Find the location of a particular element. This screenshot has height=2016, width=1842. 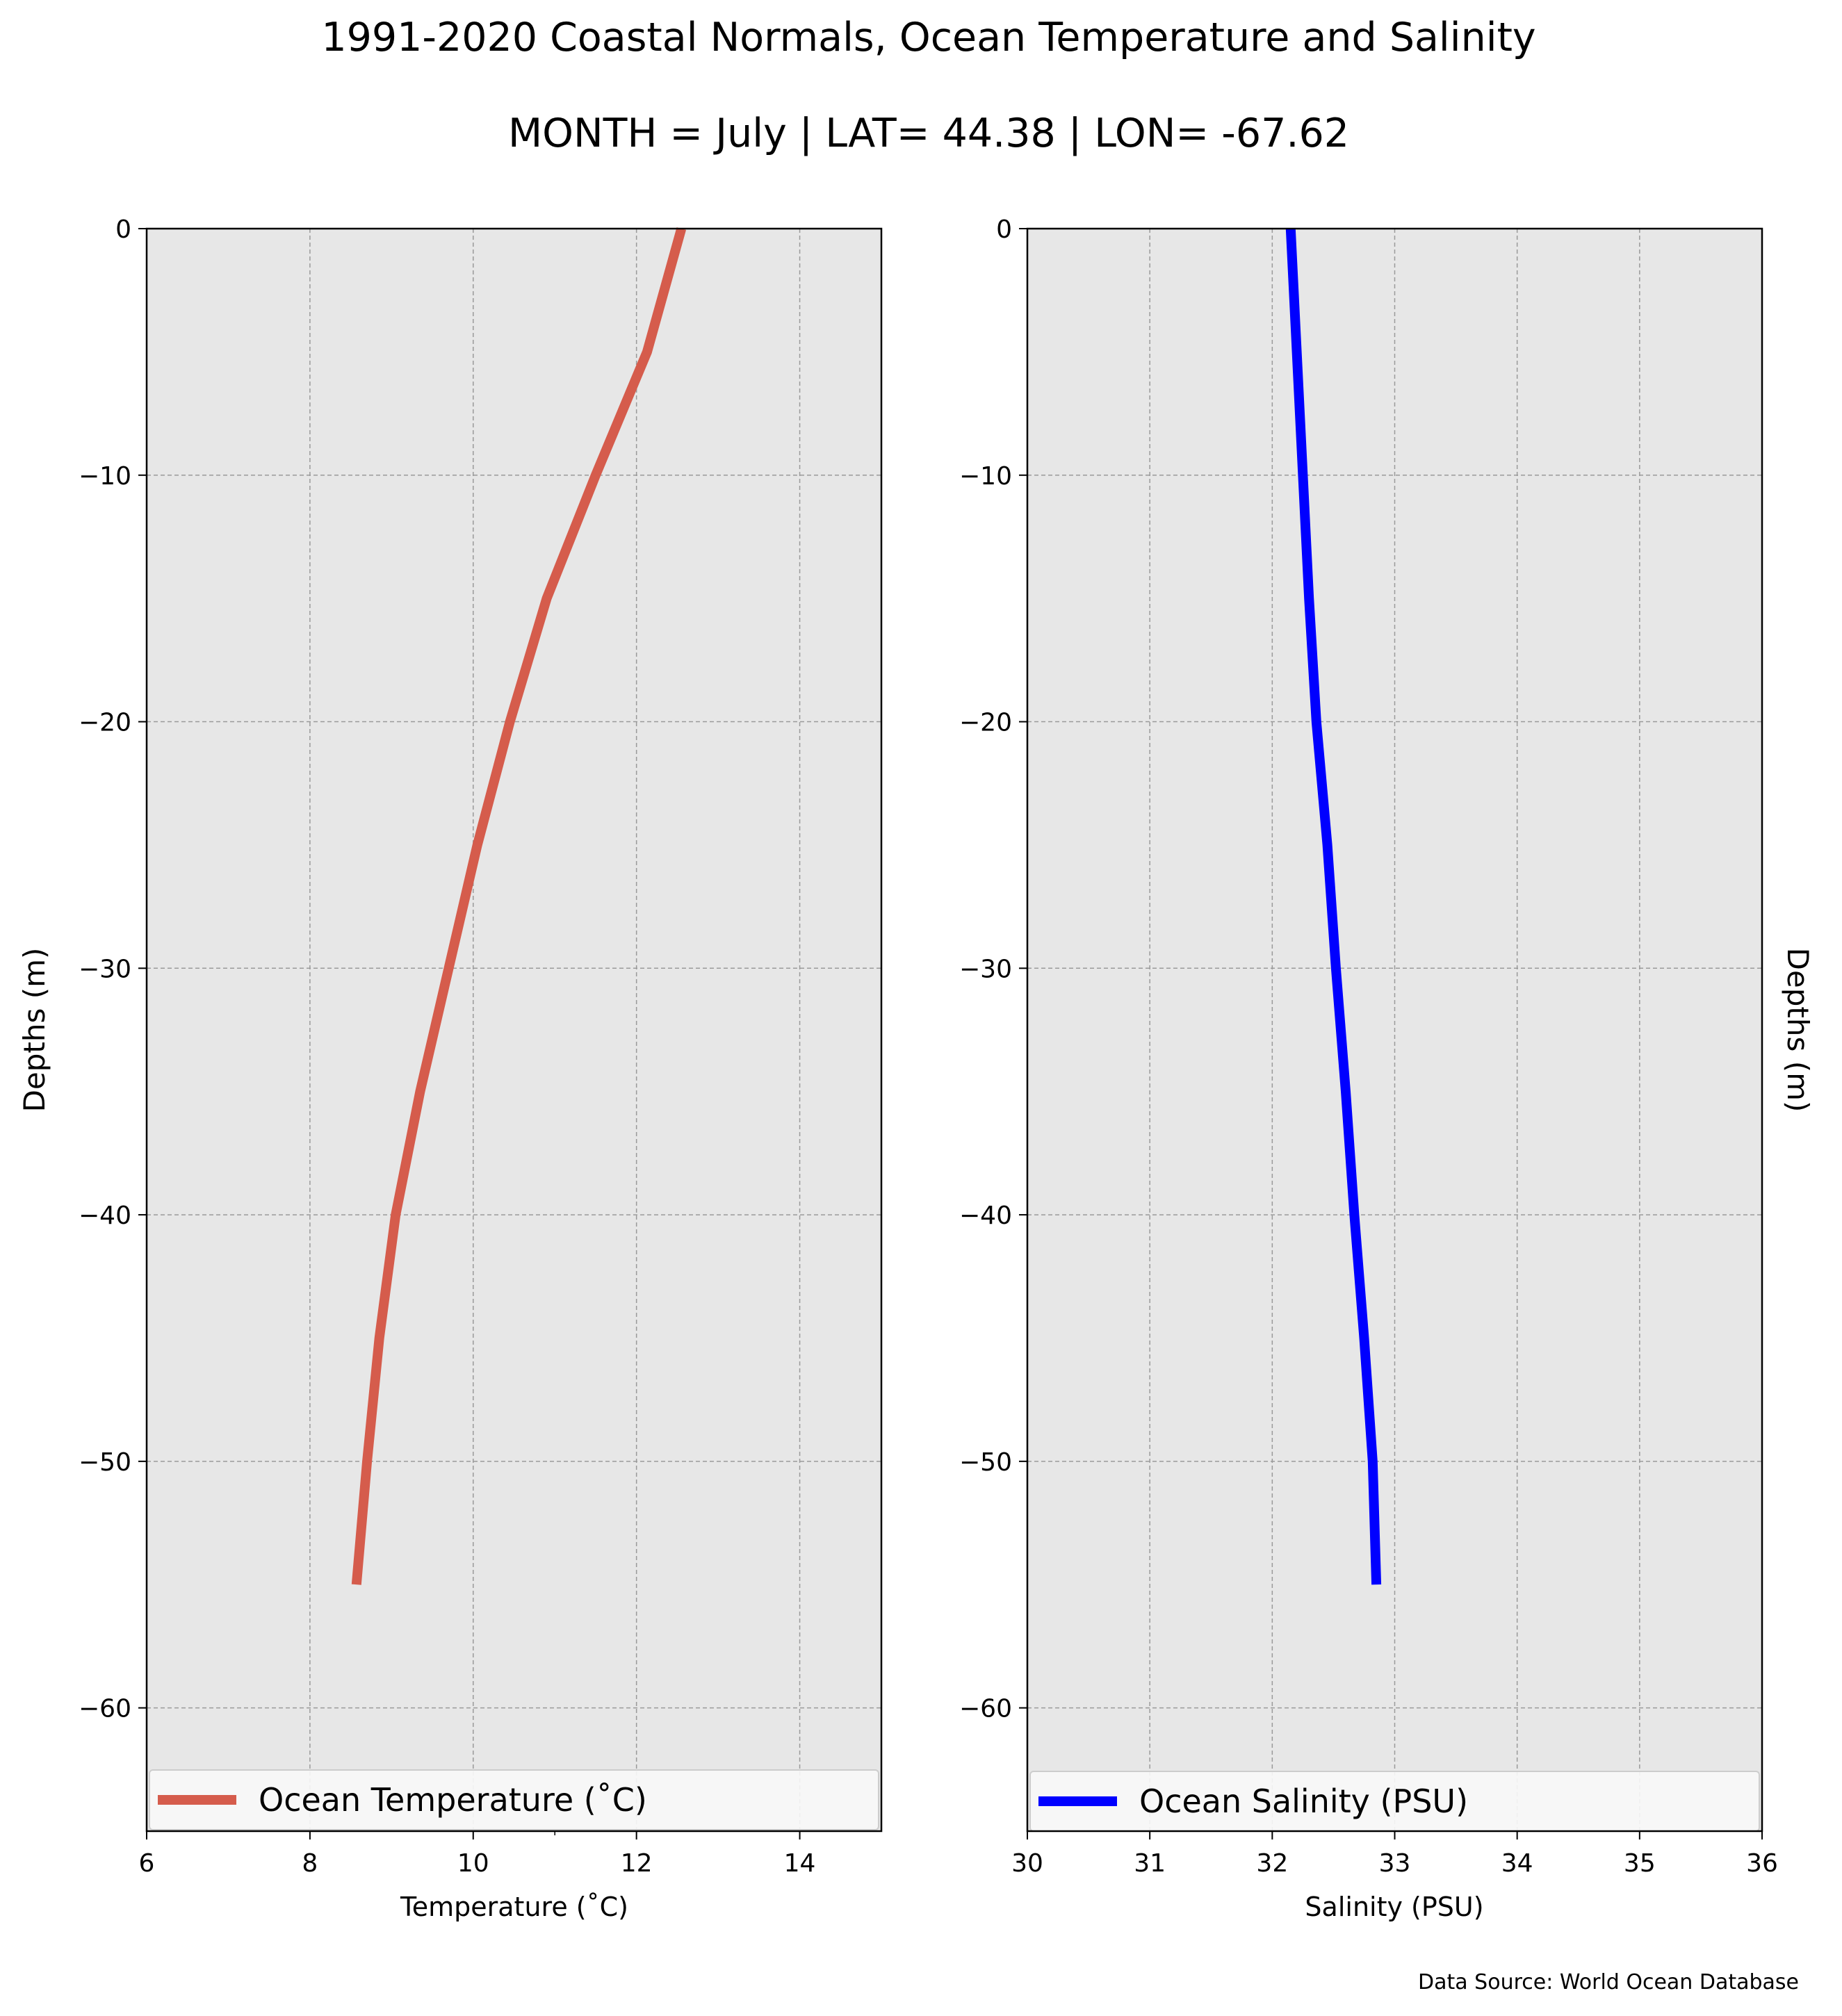

salinity-y-axis-label: Depths (m) is located at coordinates (1798, 1031).